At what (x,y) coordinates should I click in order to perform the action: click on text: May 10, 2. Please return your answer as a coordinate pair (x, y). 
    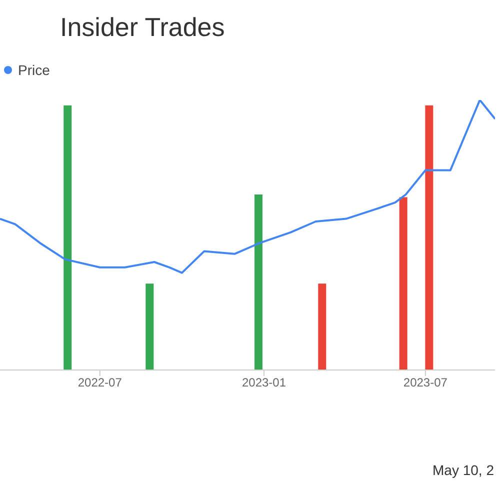
    Looking at the image, I should click on (463, 470).